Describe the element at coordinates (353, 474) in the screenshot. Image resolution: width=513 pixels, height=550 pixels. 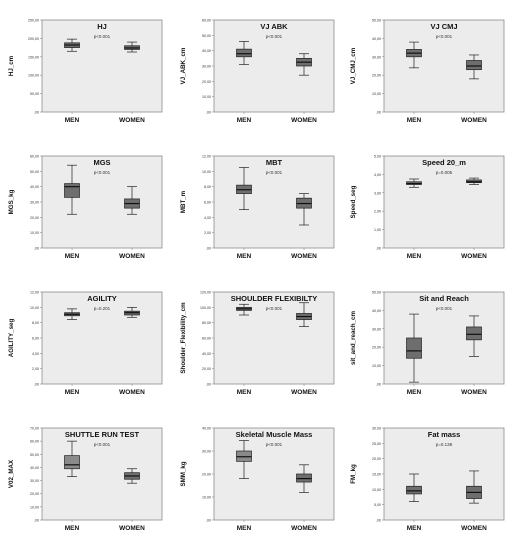
I see `y-axis-label: FM_kg` at that location.